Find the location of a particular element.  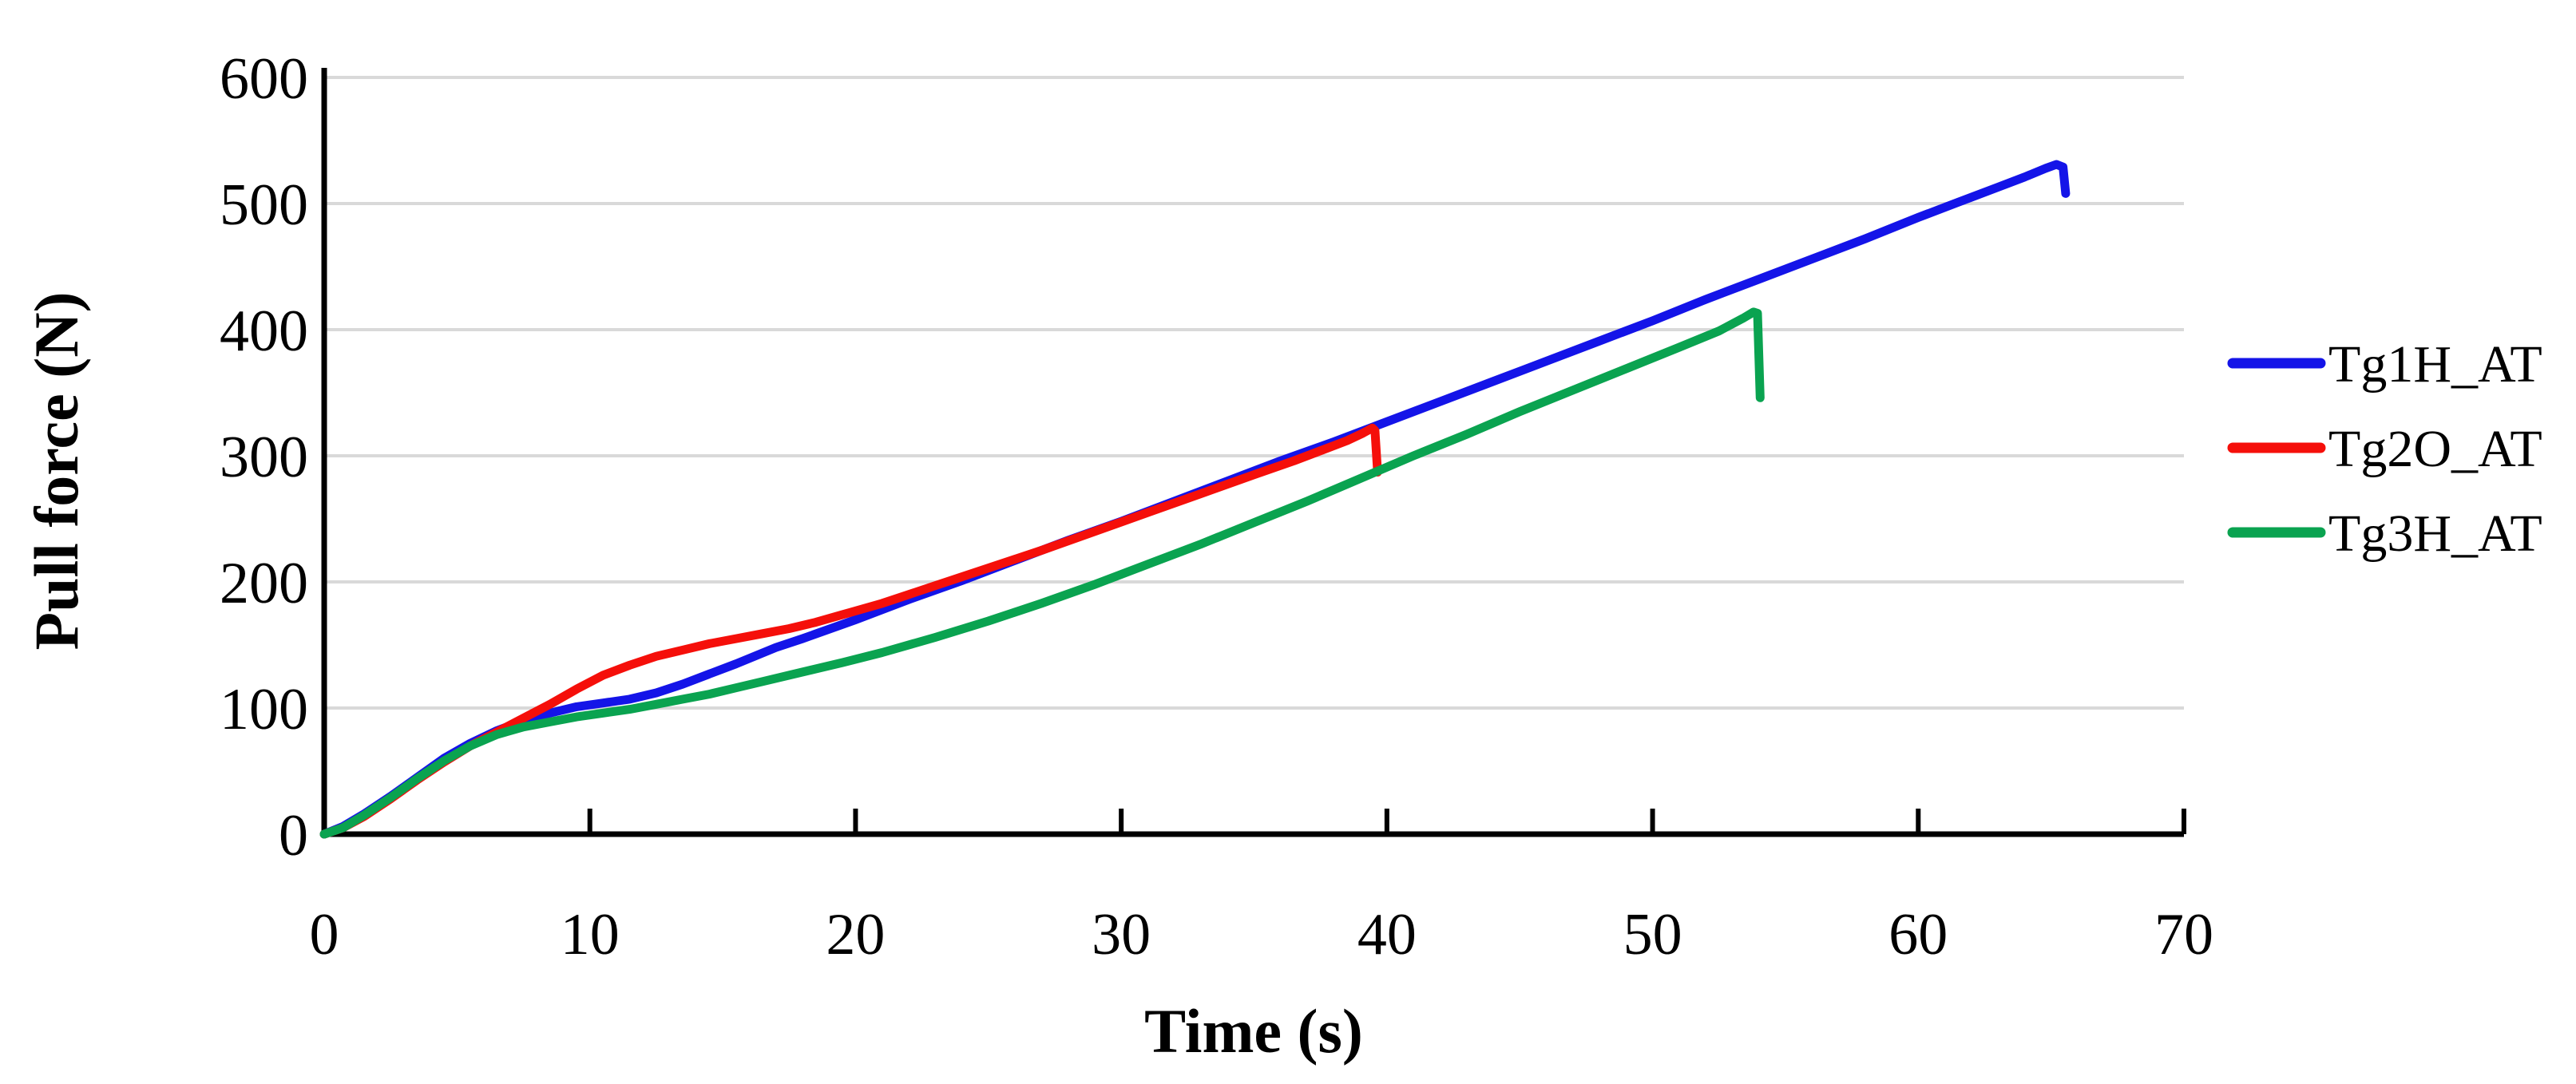

legend: Tg1H_AT Tg2O_AT Tg3H_AT is located at coordinates (2384, 449).